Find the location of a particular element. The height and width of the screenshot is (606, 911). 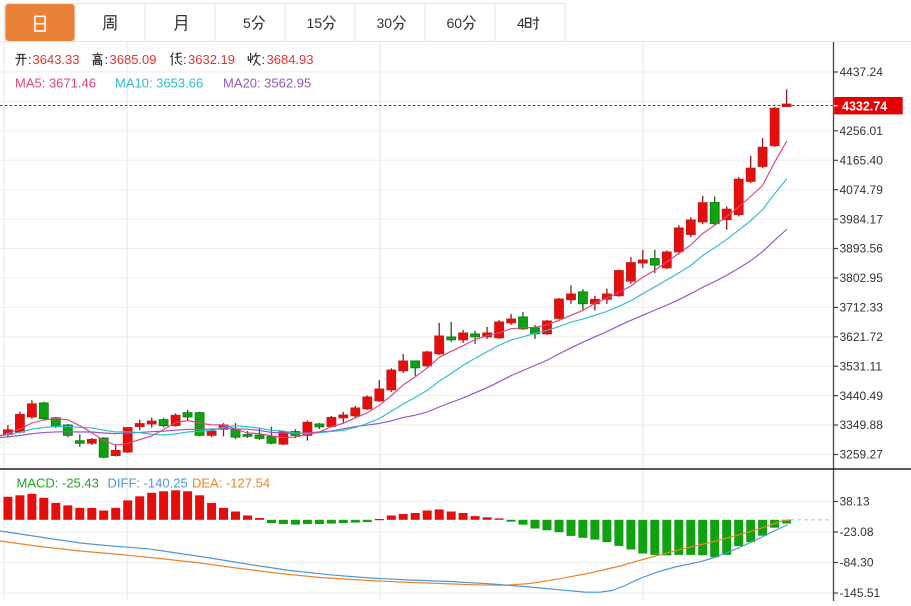

svg-text: 3984.17 is located at coordinates (862, 219).